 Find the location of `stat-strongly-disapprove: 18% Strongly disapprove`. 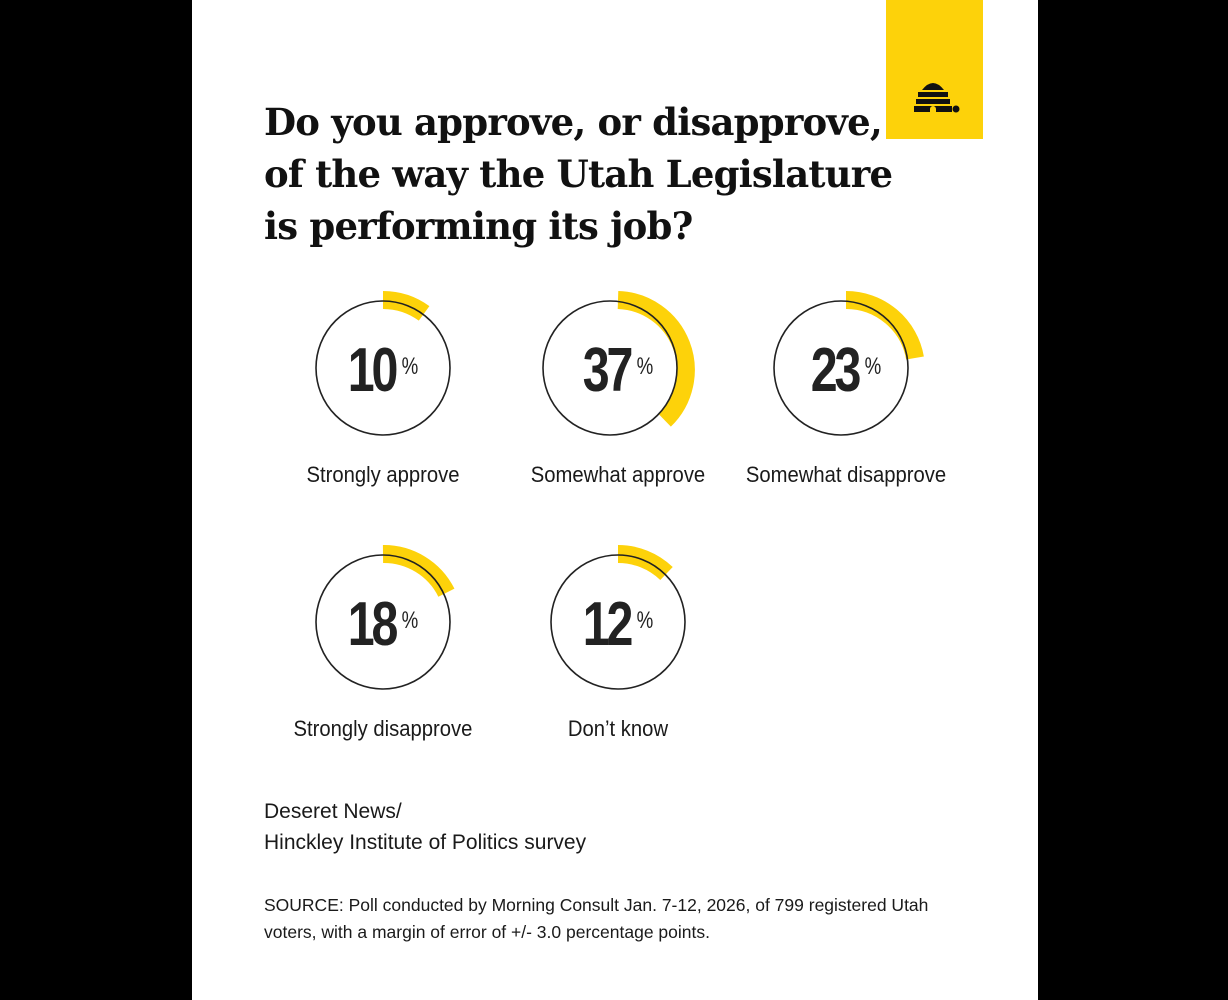

stat-strongly-disapprove: 18% Strongly disapprove is located at coordinates (383, 645).